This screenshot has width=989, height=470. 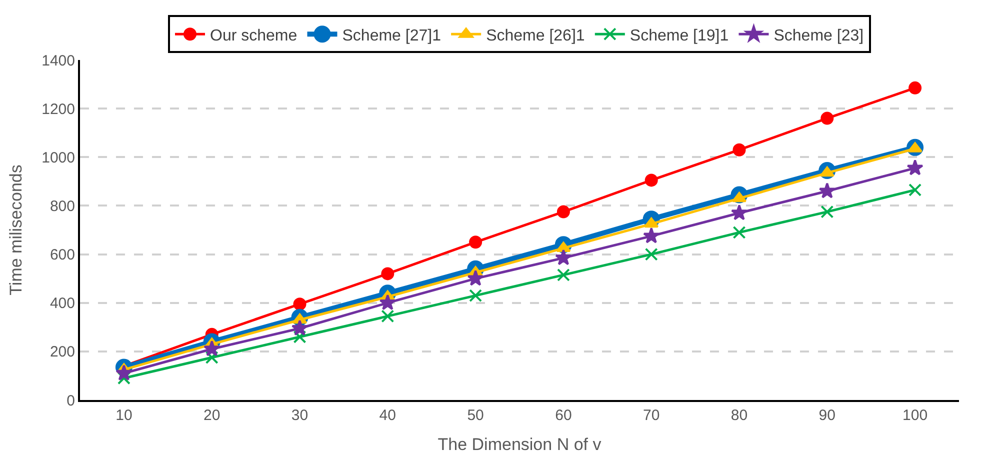 I want to click on y-tick-label: 600, so click(x=62, y=255).